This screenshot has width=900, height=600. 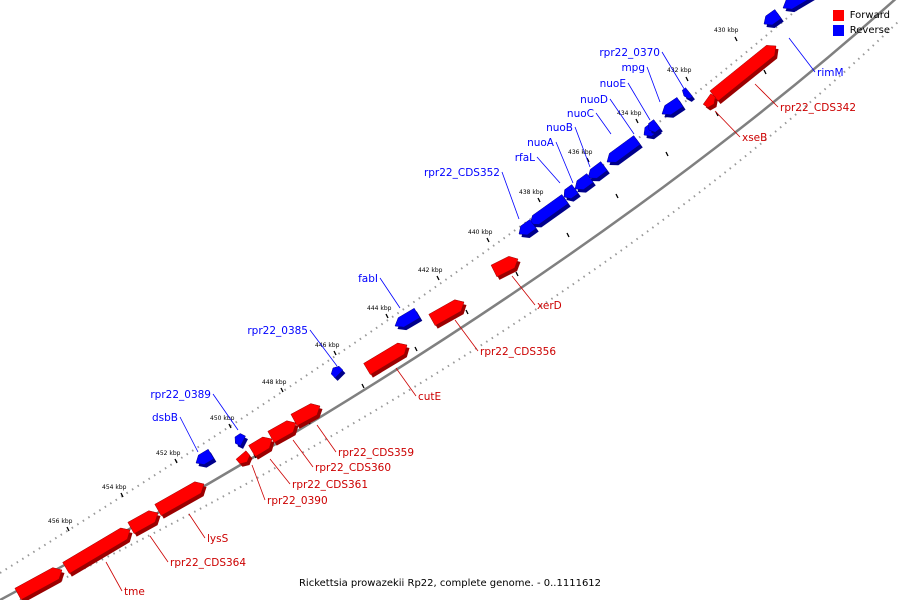 I want to click on legend-reverse-label: Reverse, so click(x=869, y=30).